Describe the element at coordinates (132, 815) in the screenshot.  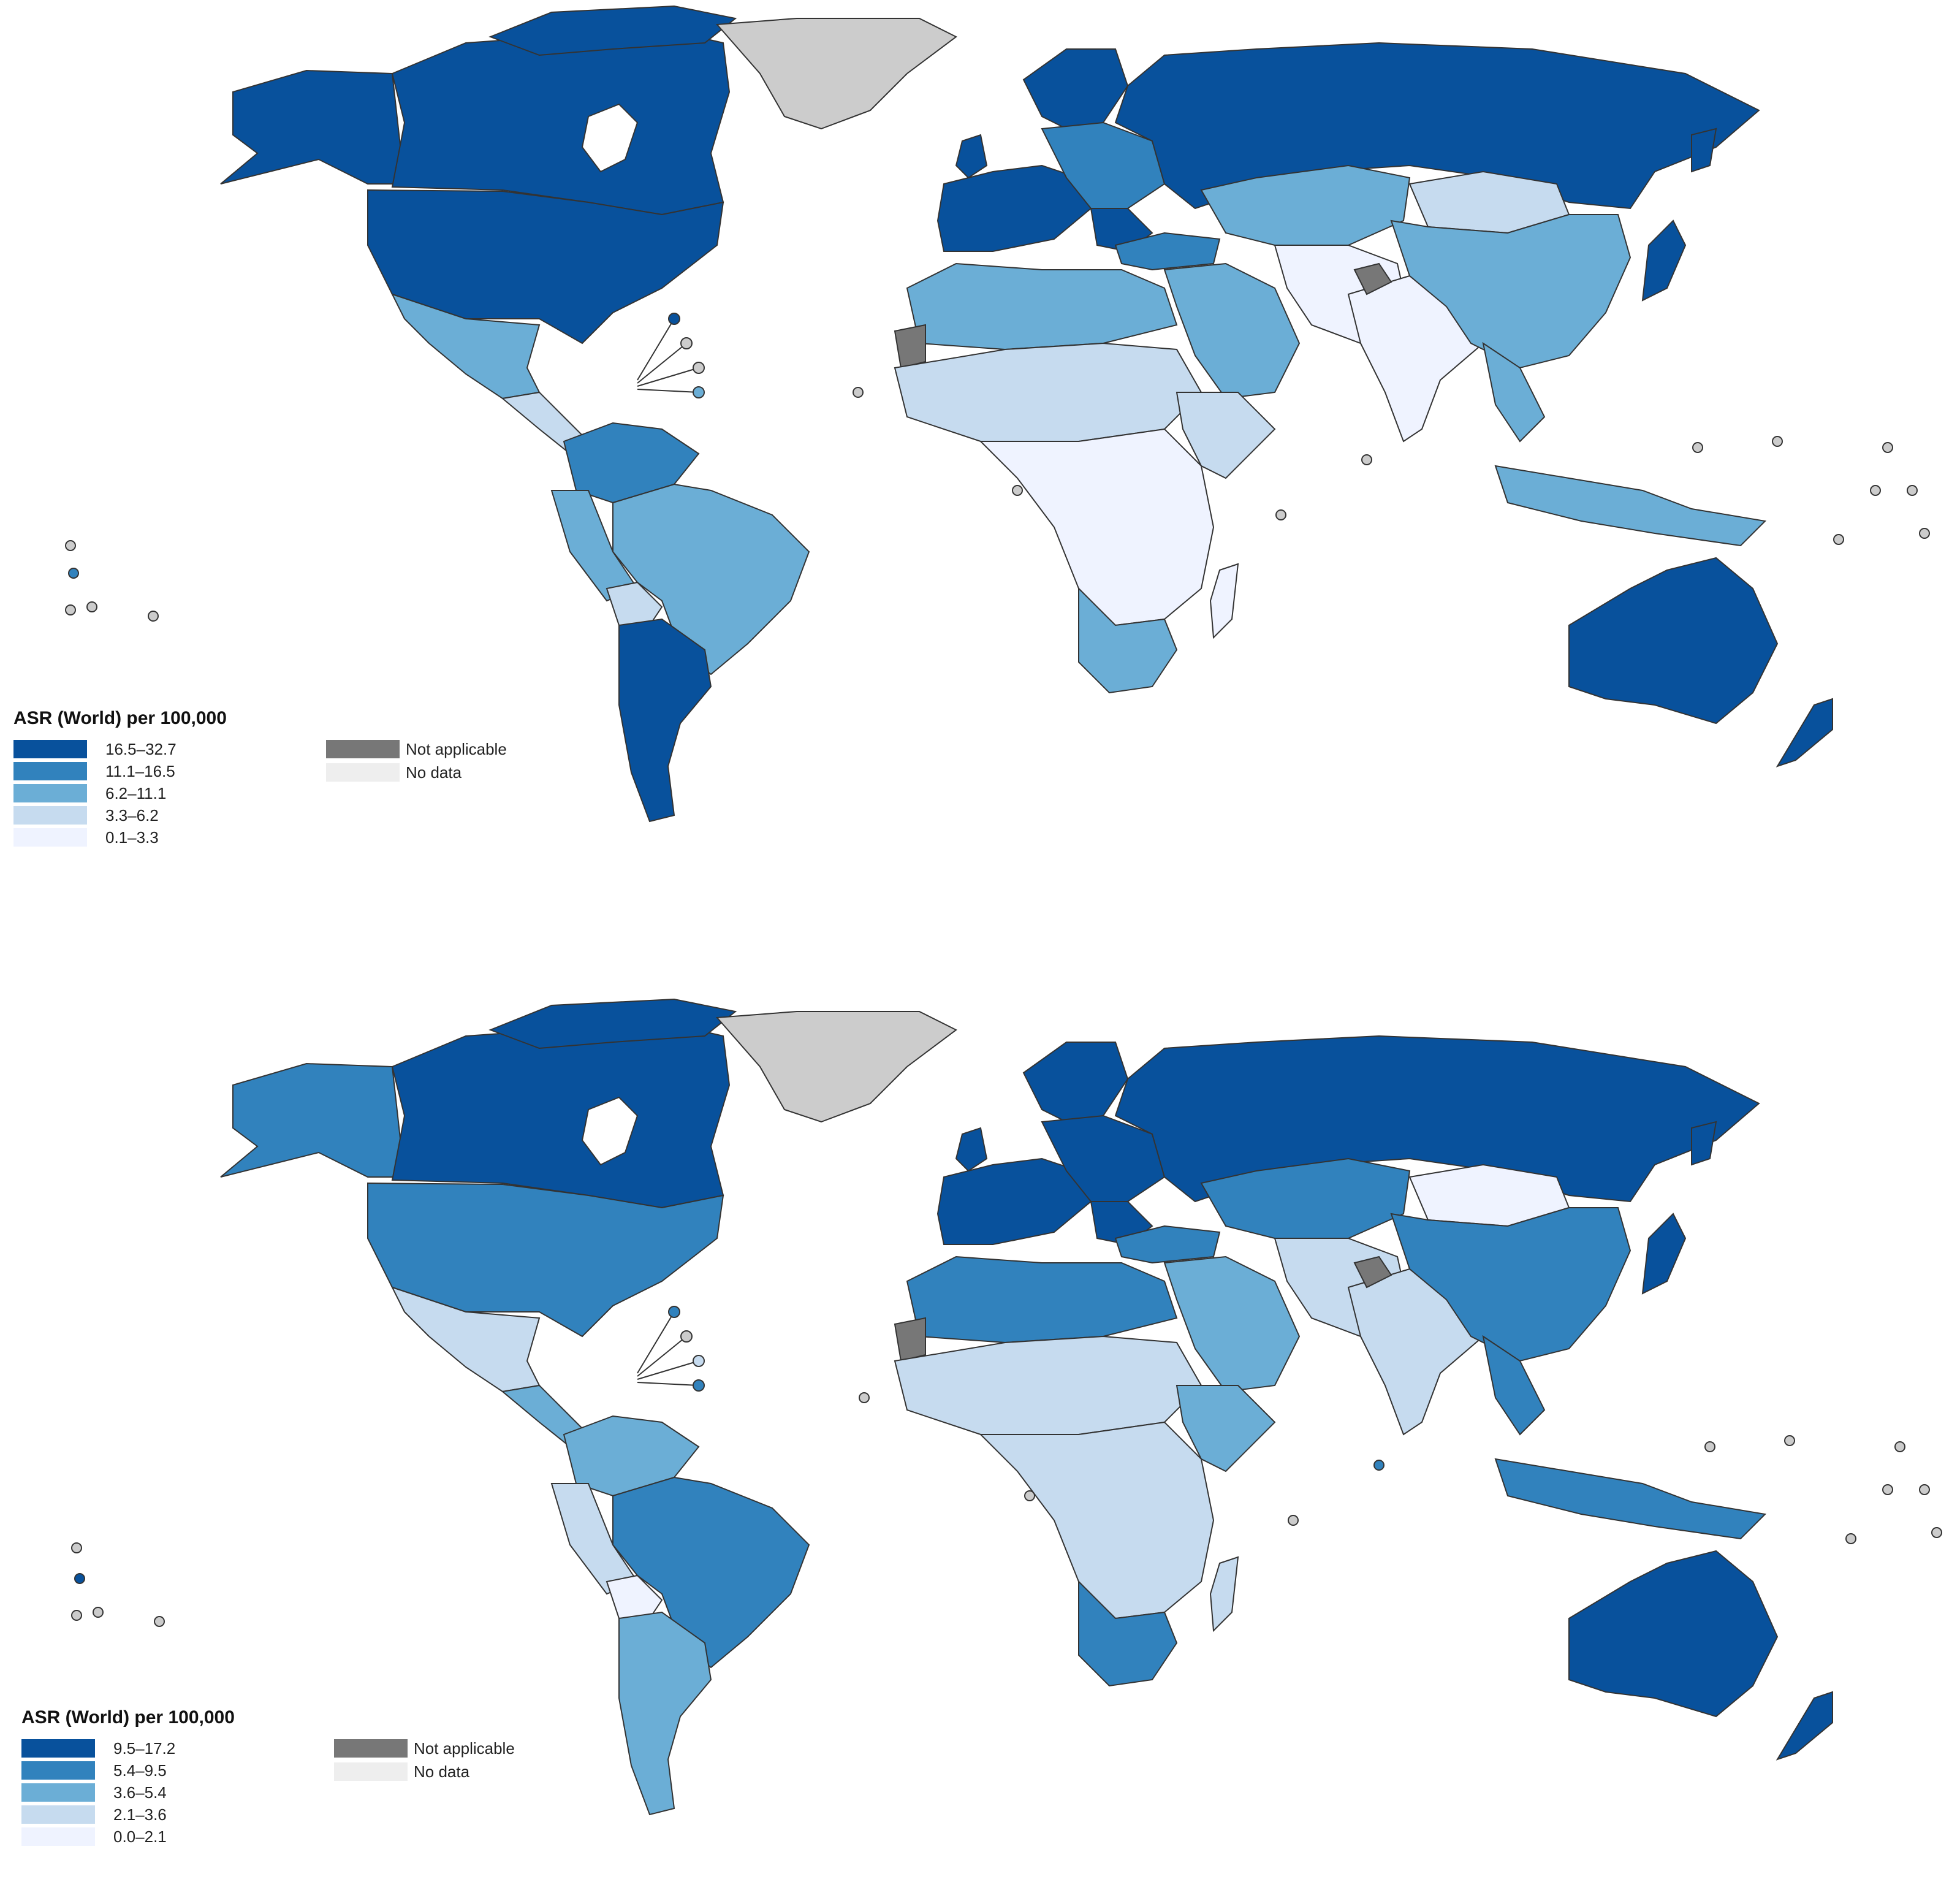
I see `legend-label: 3.3–6.2` at that location.